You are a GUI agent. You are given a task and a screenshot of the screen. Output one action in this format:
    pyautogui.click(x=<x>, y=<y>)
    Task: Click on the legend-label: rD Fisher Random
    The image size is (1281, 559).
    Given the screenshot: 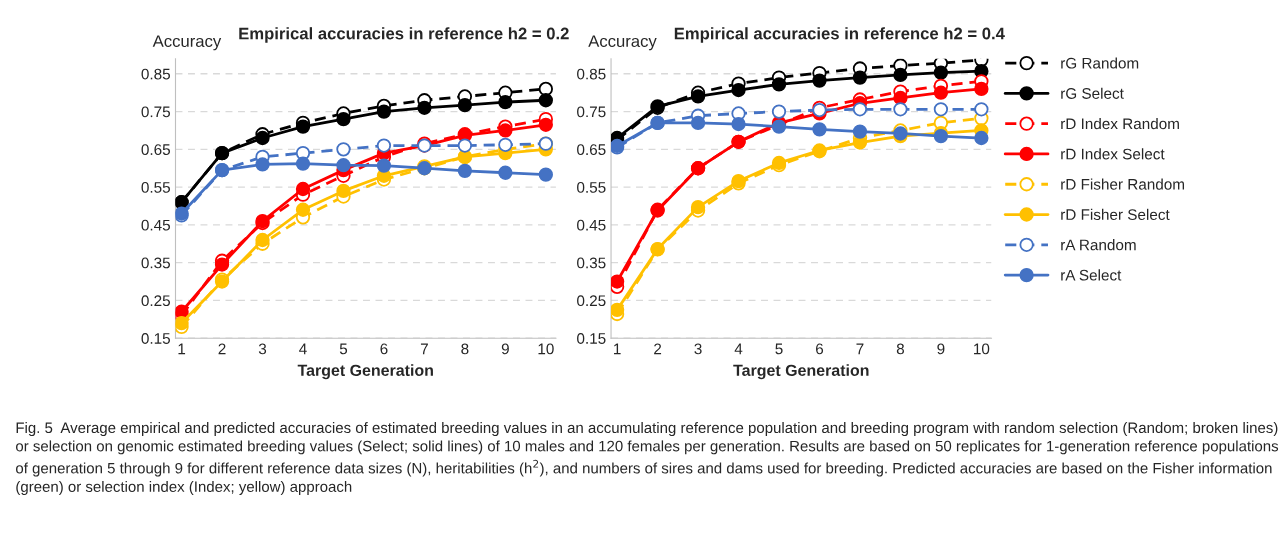 What is the action you would take?
    pyautogui.click(x=1123, y=184)
    